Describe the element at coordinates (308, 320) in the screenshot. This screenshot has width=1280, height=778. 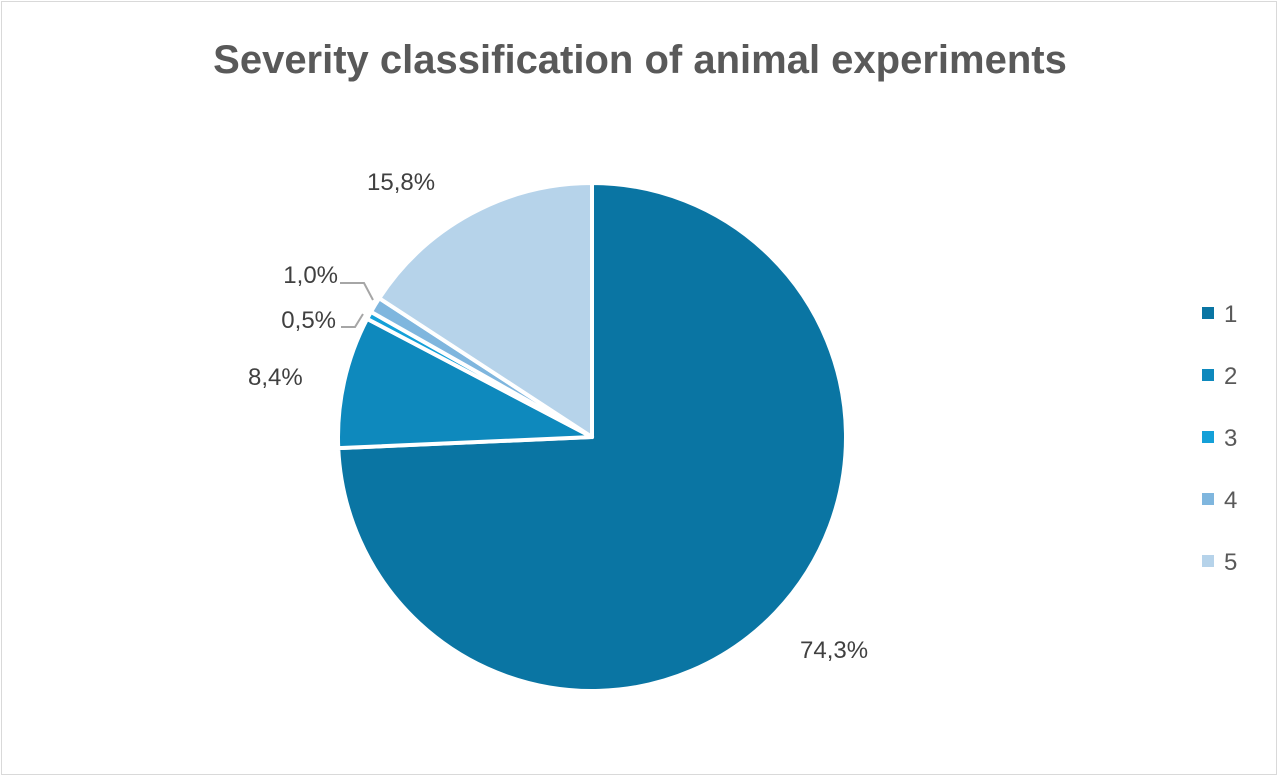
I see `data-label-3: 0,5%` at that location.